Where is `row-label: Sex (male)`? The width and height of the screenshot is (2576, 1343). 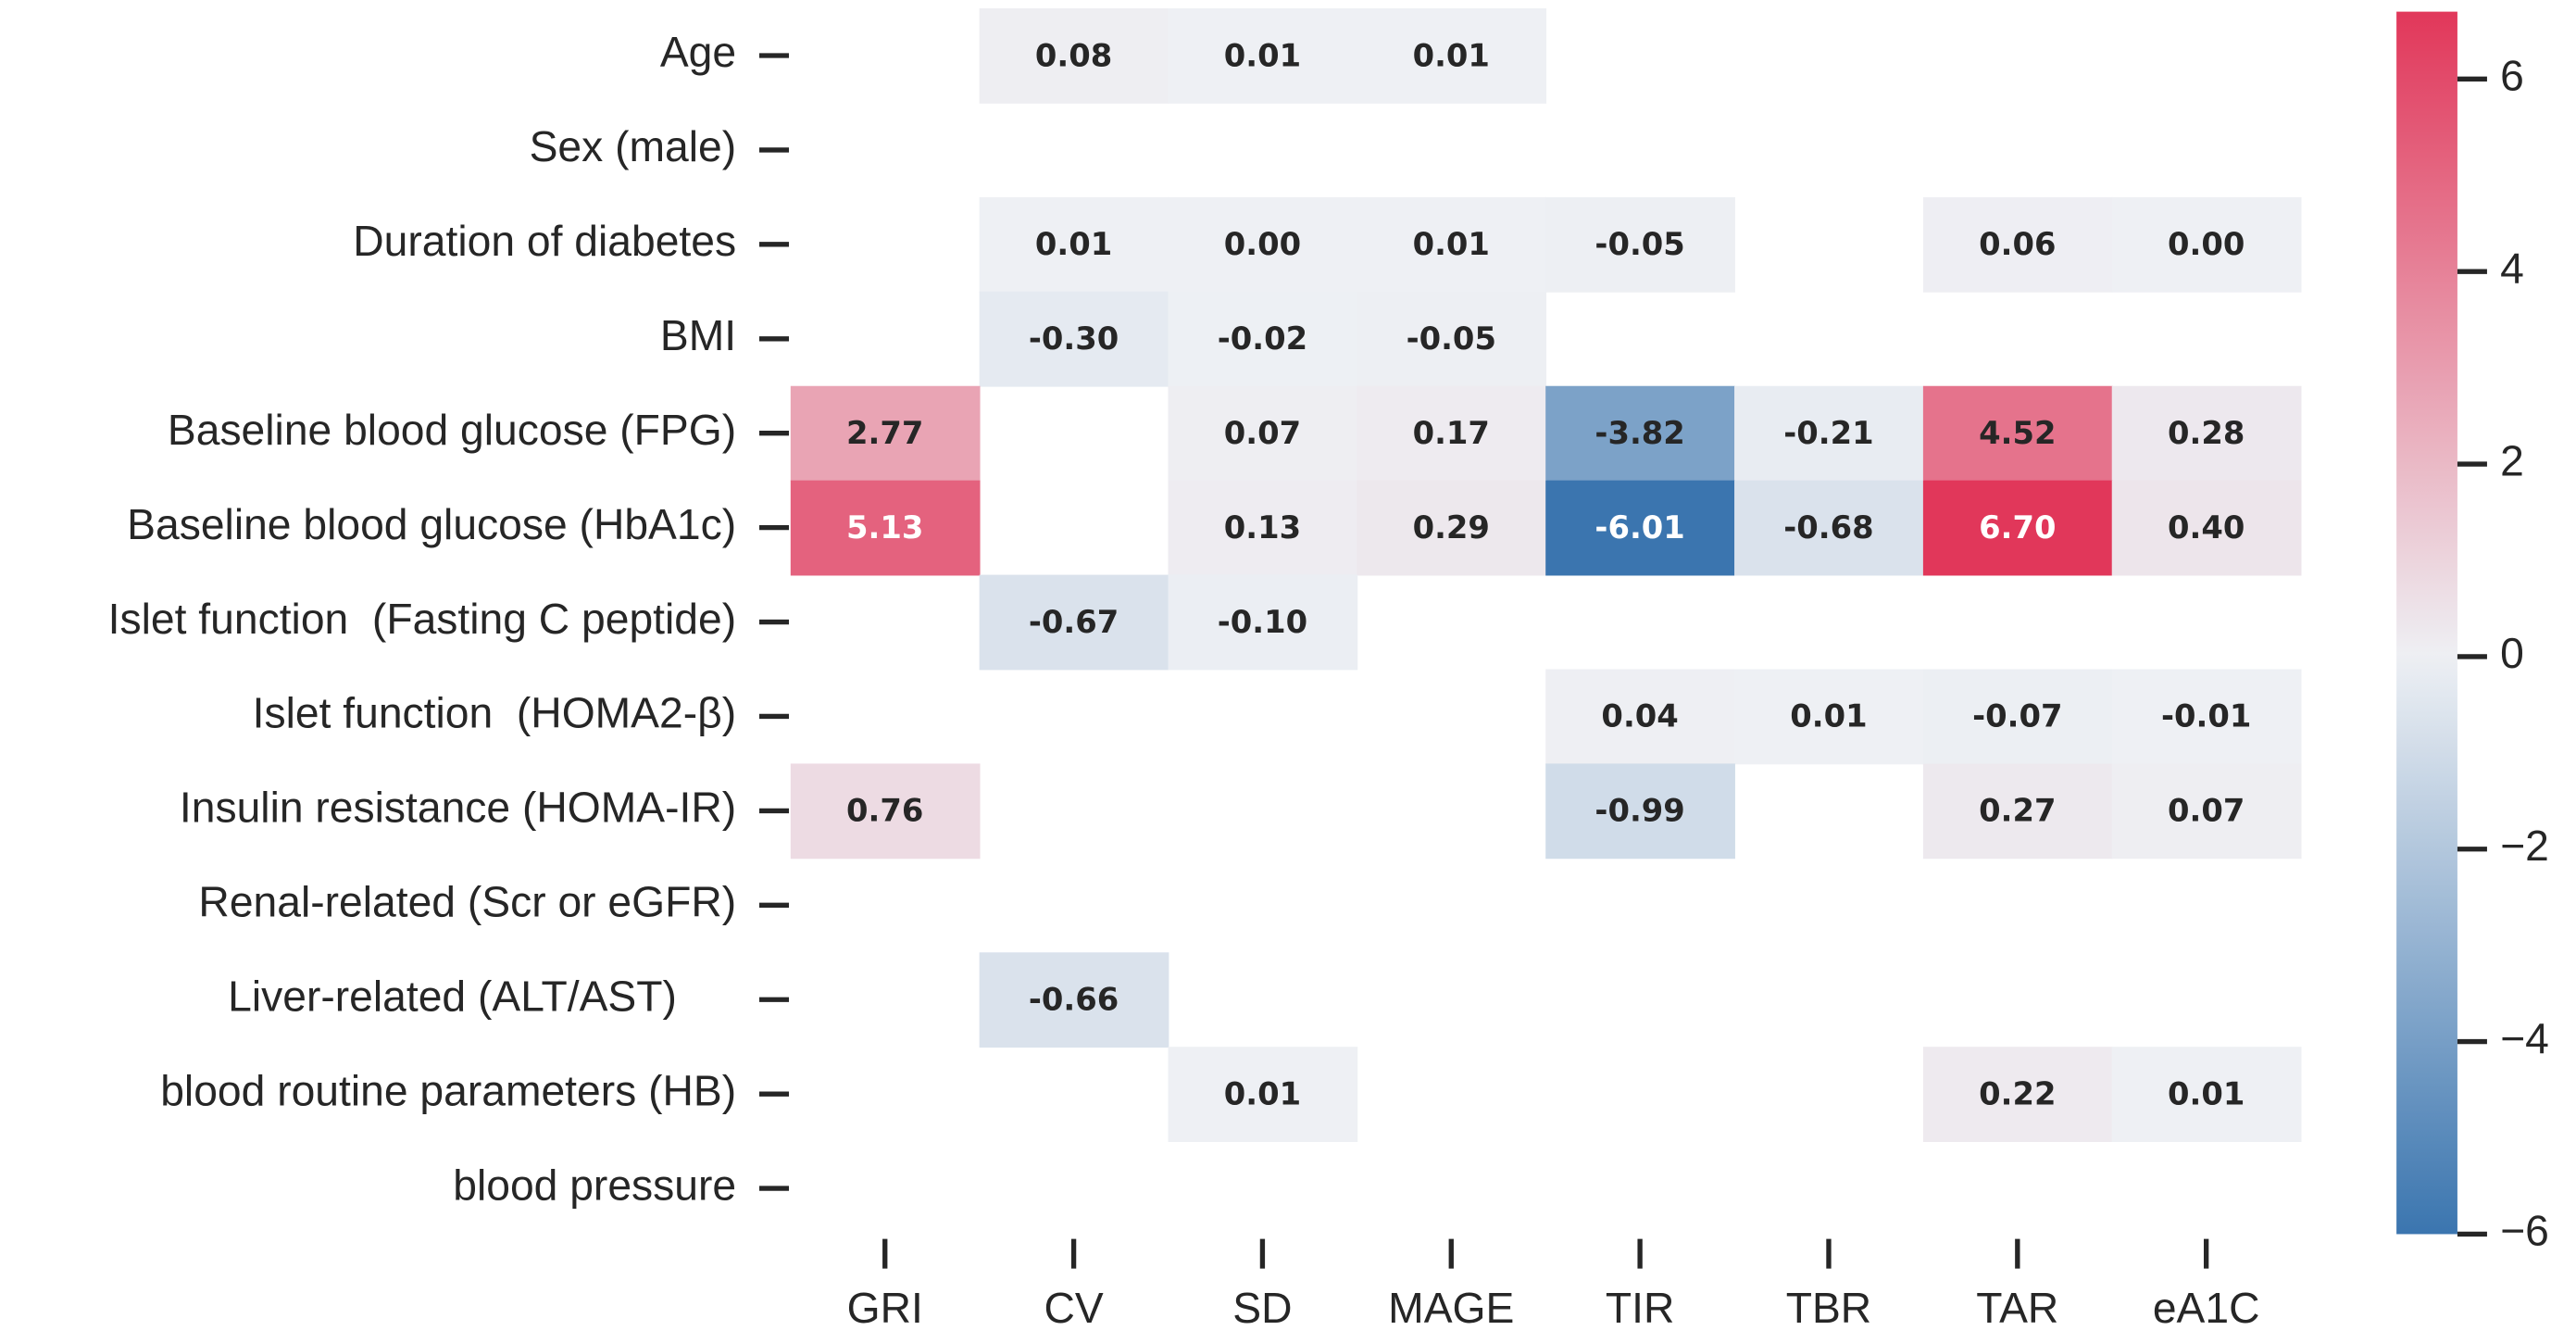 row-label: Sex (male) is located at coordinates (633, 146).